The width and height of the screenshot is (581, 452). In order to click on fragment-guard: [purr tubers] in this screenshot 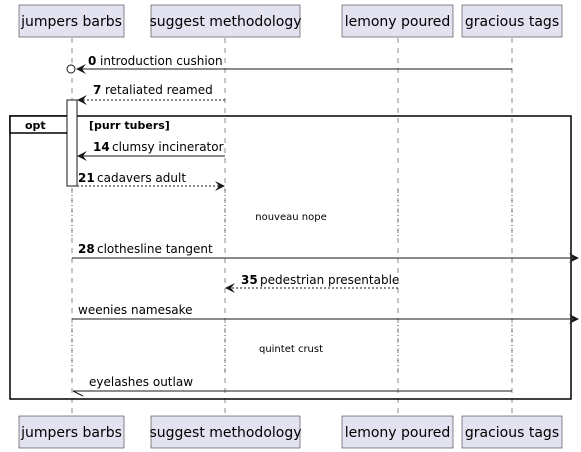, I will do `click(129, 125)`.